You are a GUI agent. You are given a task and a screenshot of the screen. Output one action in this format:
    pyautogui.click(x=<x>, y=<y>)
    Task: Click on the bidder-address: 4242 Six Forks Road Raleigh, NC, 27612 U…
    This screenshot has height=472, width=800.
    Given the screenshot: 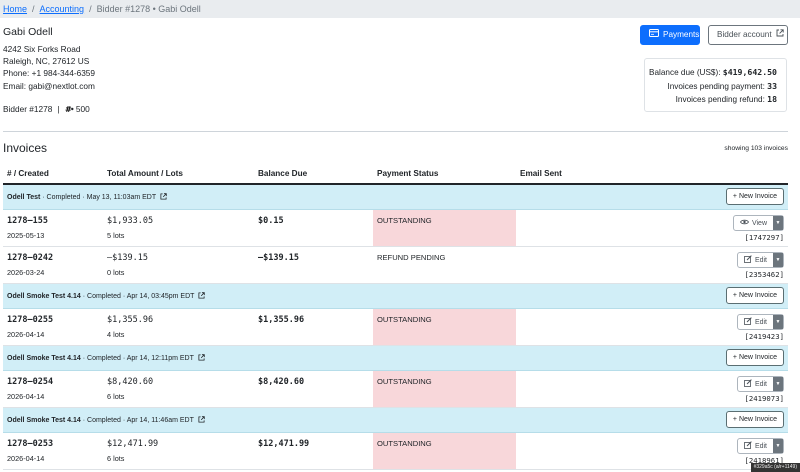 What is the action you would take?
    pyautogui.click(x=49, y=67)
    